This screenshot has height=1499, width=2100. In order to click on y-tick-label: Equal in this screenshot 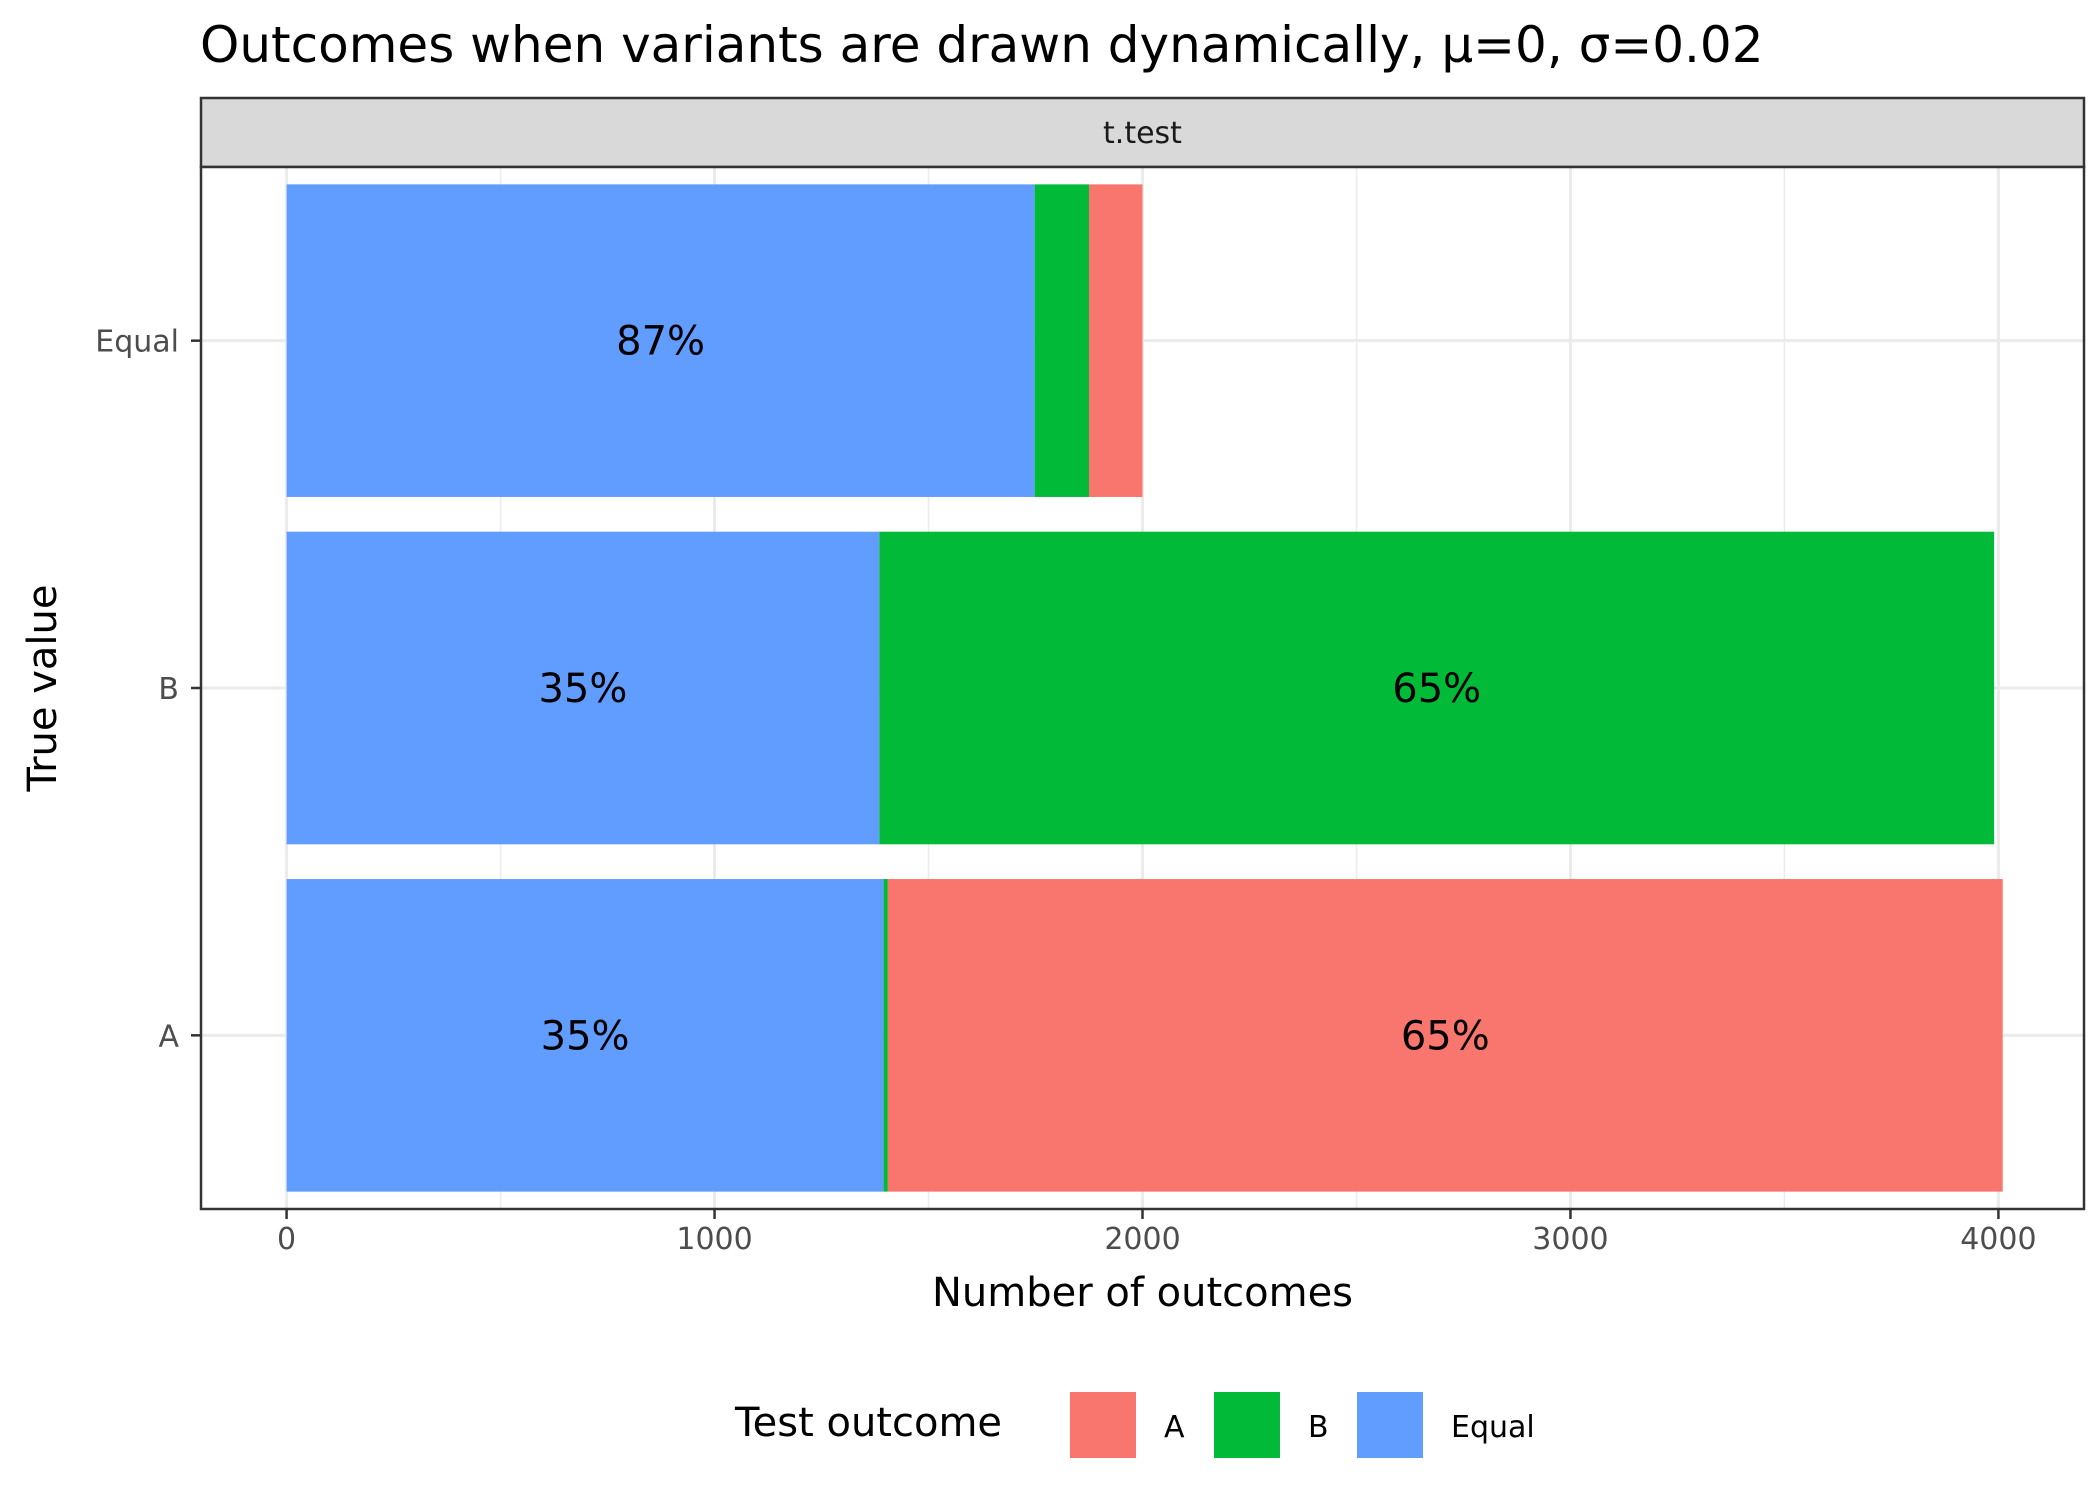, I will do `click(137, 342)`.